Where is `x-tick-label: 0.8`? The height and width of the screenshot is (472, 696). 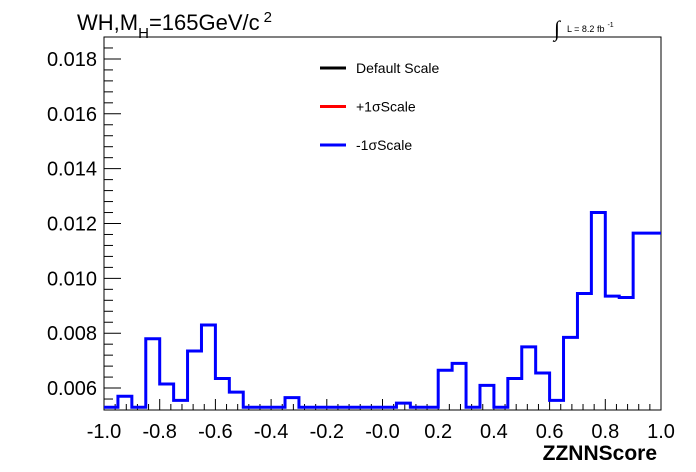
x-tick-label: 0.8 is located at coordinates (605, 432).